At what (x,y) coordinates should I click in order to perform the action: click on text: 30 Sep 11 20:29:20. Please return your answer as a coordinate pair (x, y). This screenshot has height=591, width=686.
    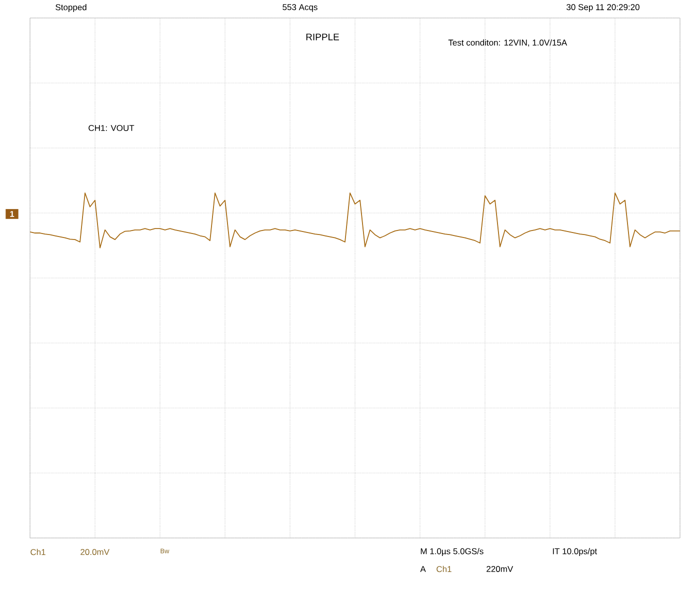
    Looking at the image, I should click on (603, 8).